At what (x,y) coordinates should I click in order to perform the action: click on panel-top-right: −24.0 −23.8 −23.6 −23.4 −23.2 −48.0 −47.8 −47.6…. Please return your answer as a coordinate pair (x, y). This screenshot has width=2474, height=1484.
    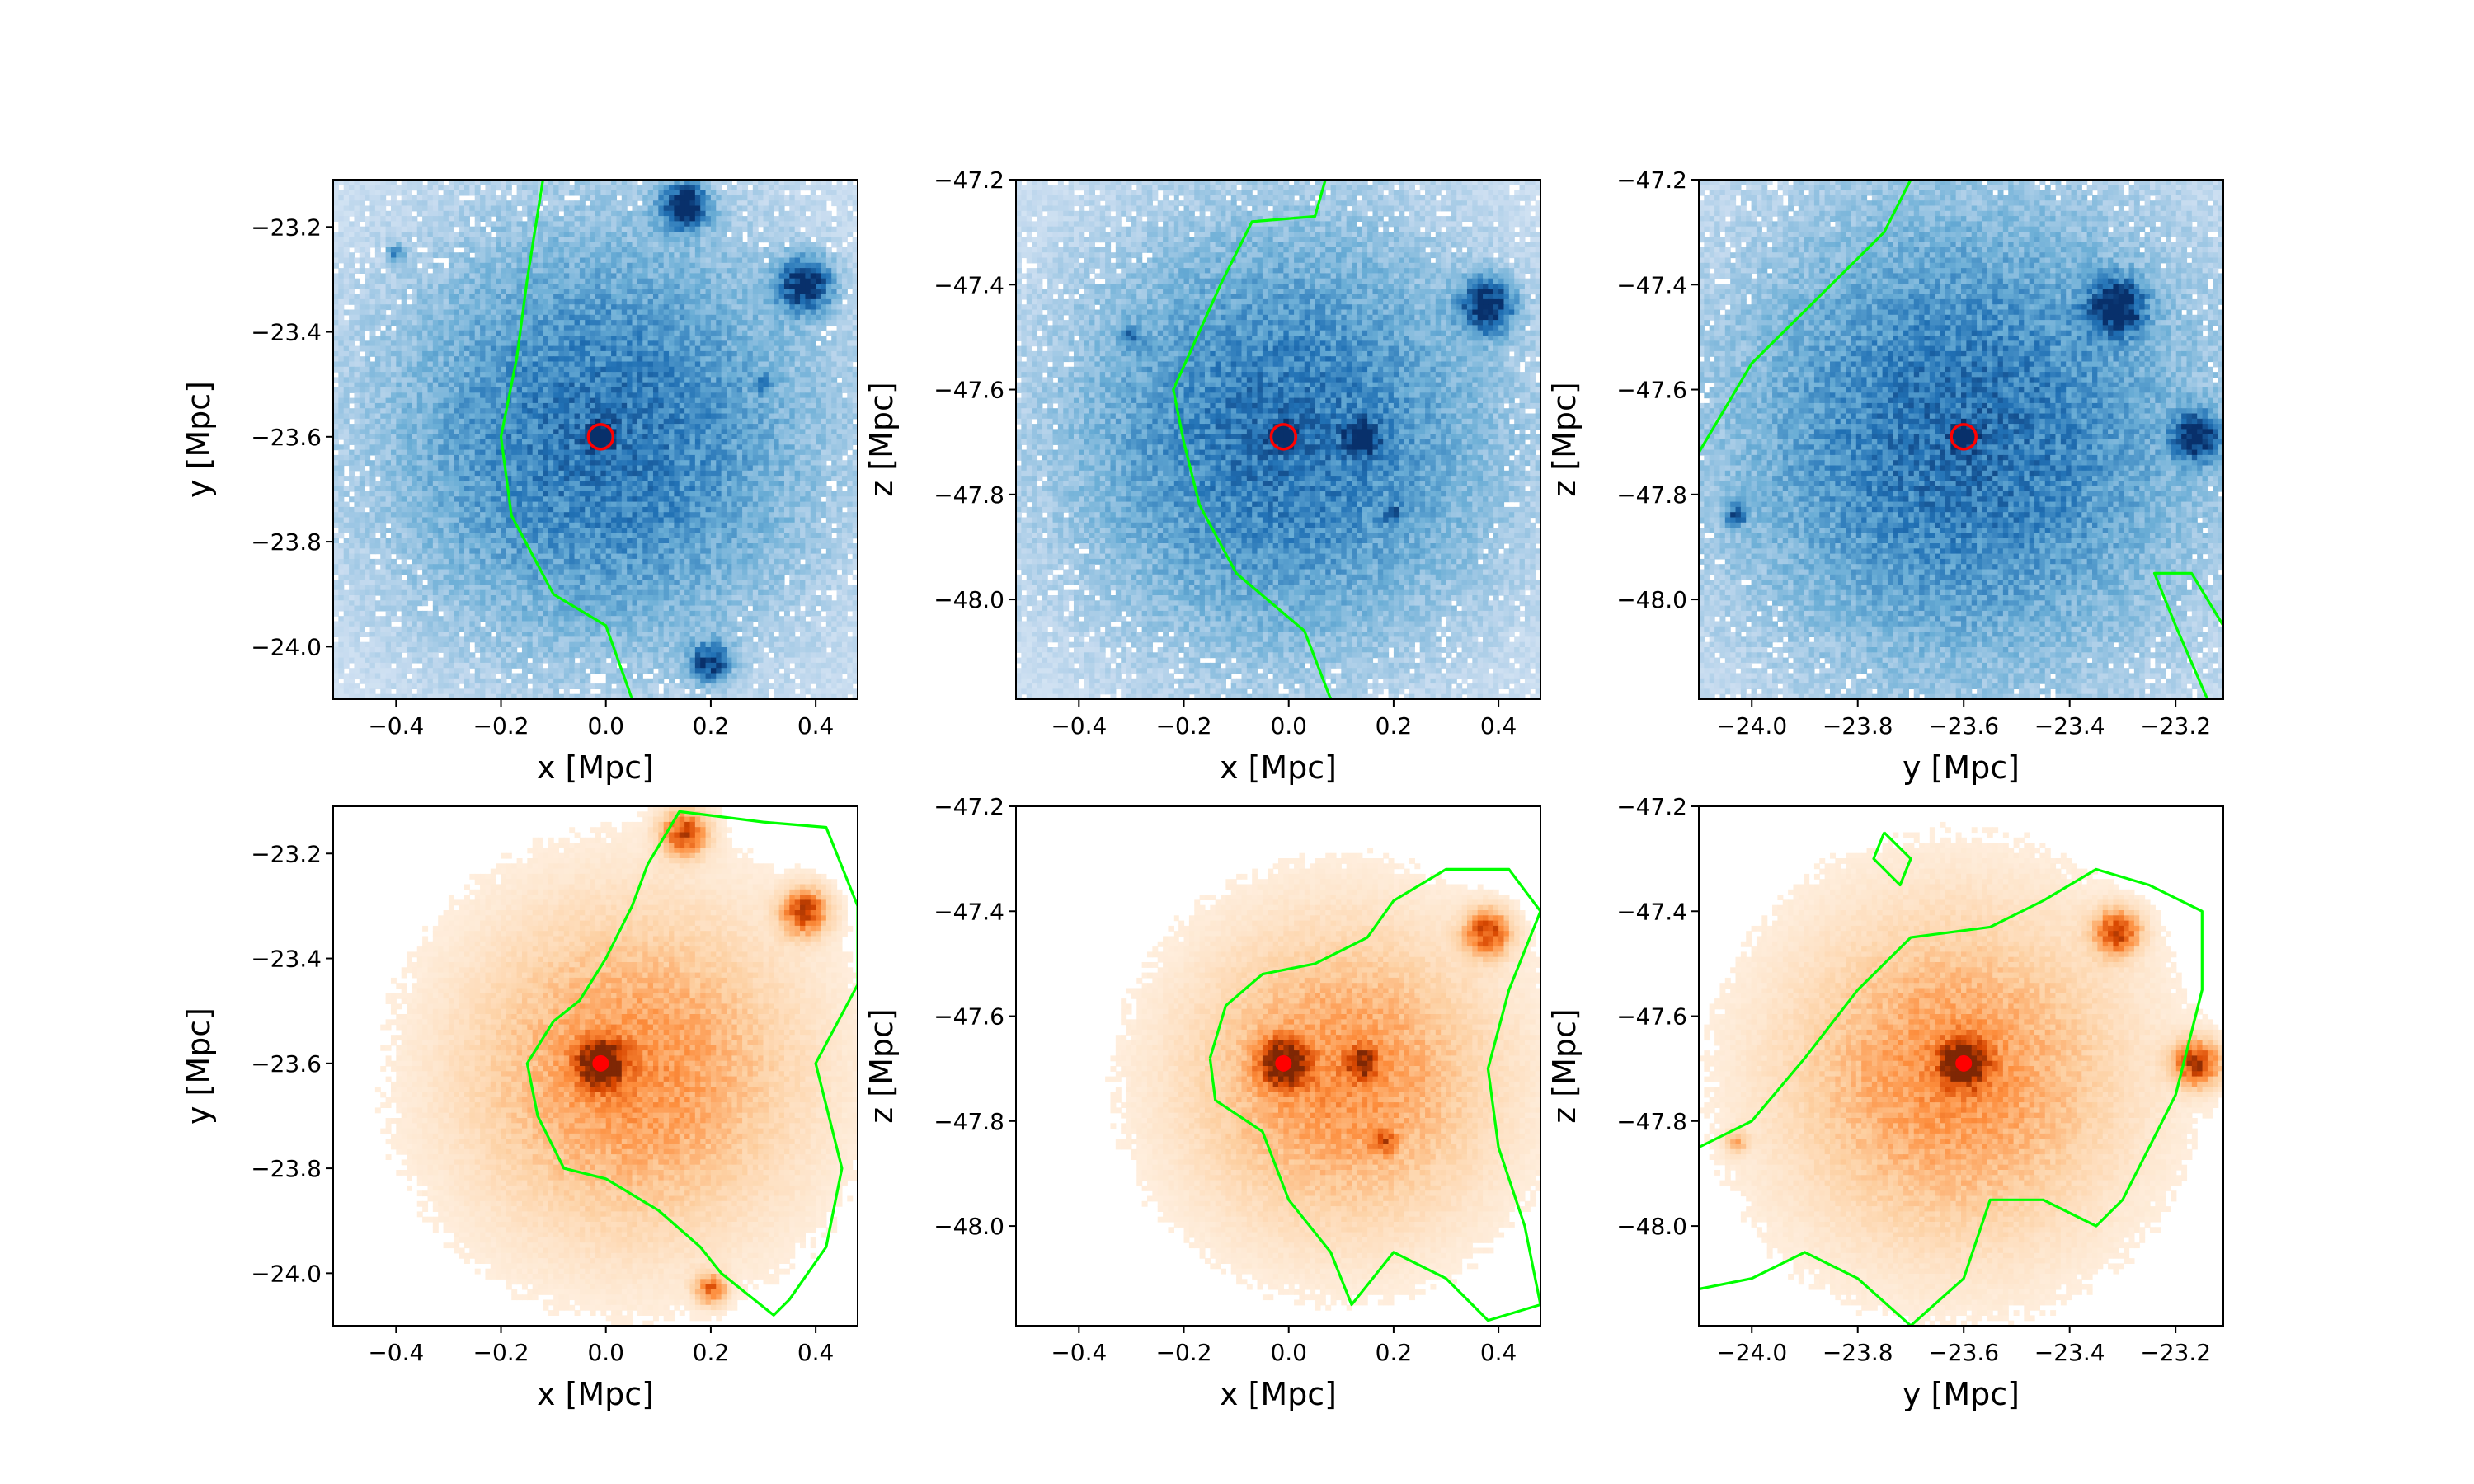
    Looking at the image, I should click on (1885, 477).